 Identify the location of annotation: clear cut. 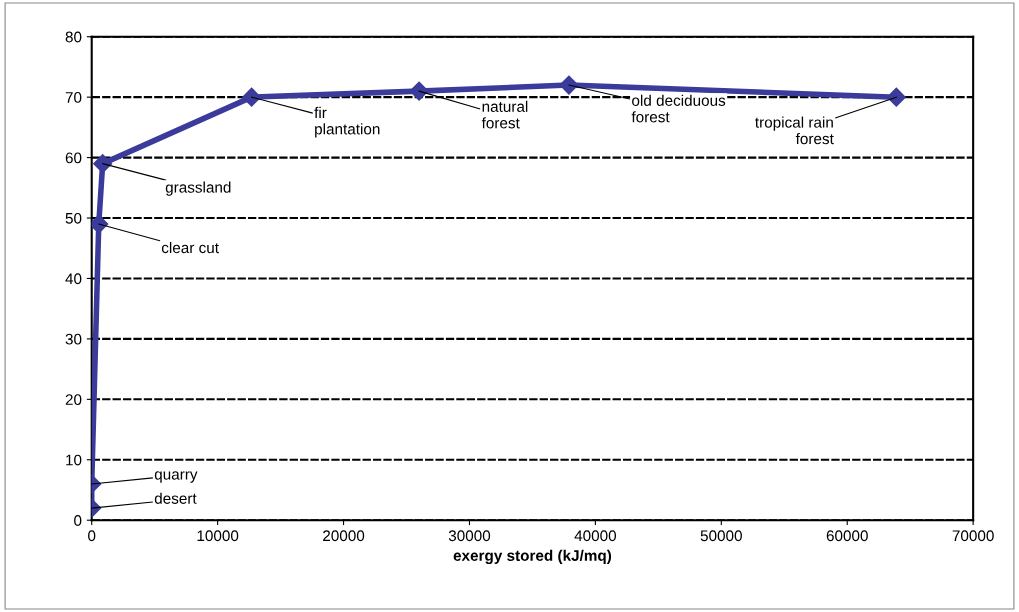
(190, 247).